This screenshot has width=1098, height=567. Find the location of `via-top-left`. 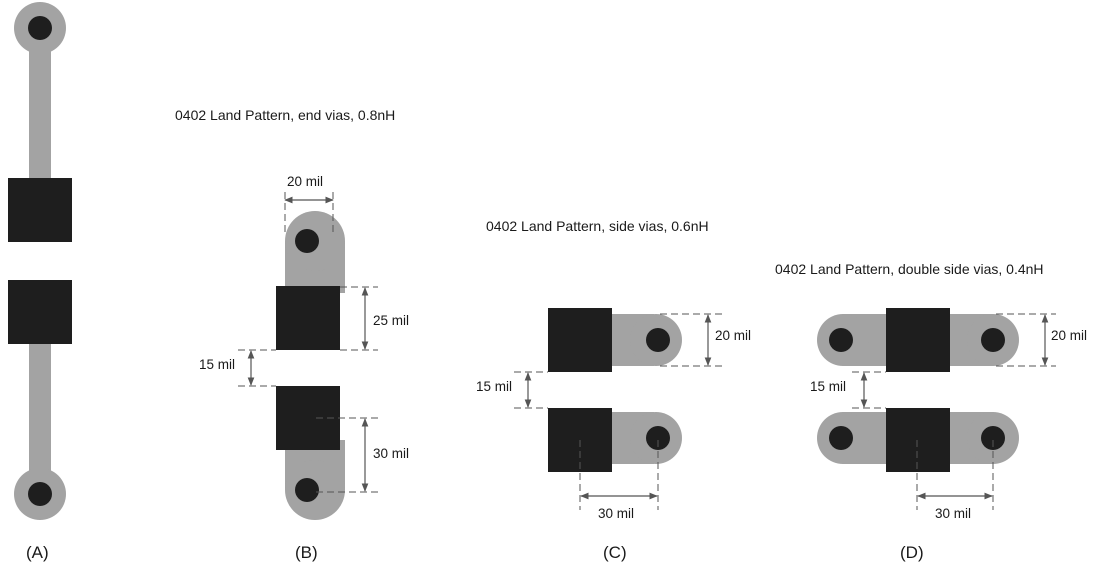

via-top-left is located at coordinates (841, 340).